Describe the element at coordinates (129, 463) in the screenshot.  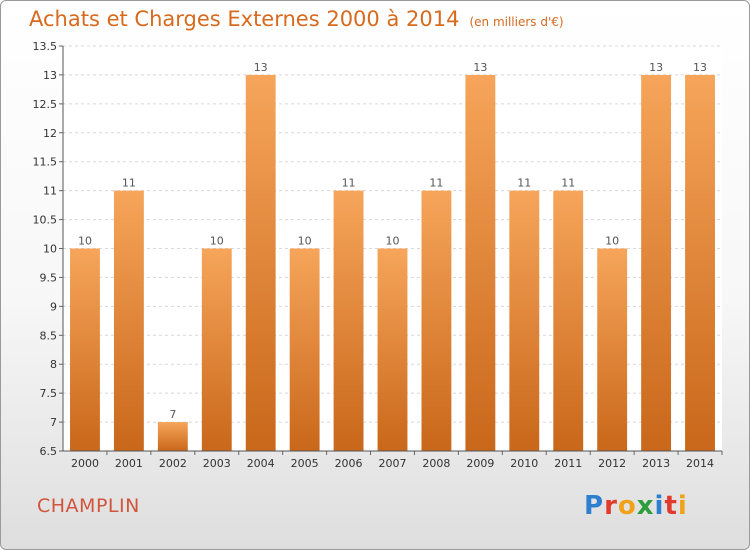
I see `x-tick-label: 2001` at that location.